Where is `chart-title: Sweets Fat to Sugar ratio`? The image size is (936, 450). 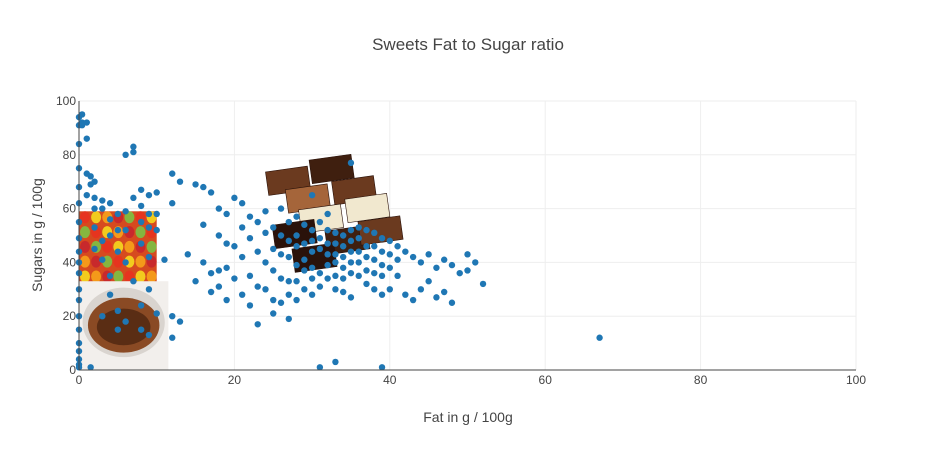 chart-title: Sweets Fat to Sugar ratio is located at coordinates (468, 44).